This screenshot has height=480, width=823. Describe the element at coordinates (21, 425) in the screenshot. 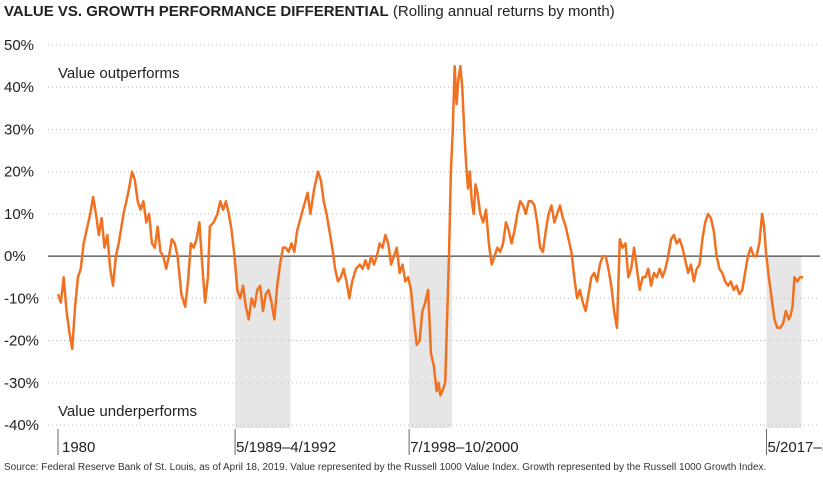

I see `y-tick-label: -40%` at that location.